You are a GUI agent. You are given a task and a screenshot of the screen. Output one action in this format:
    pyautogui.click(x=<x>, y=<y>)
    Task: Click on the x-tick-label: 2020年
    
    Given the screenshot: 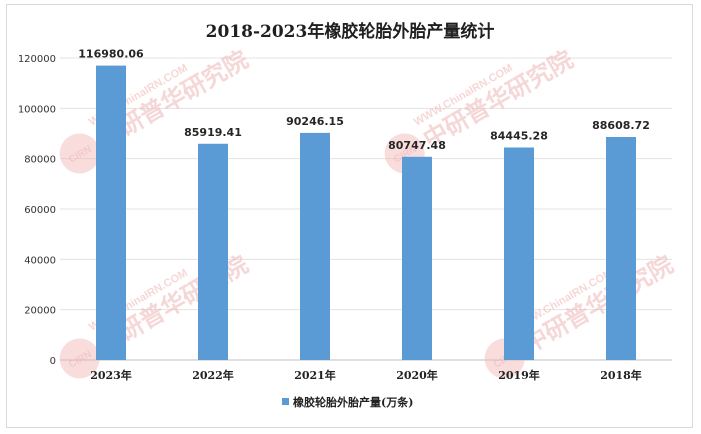 What is the action you would take?
    pyautogui.click(x=417, y=375)
    